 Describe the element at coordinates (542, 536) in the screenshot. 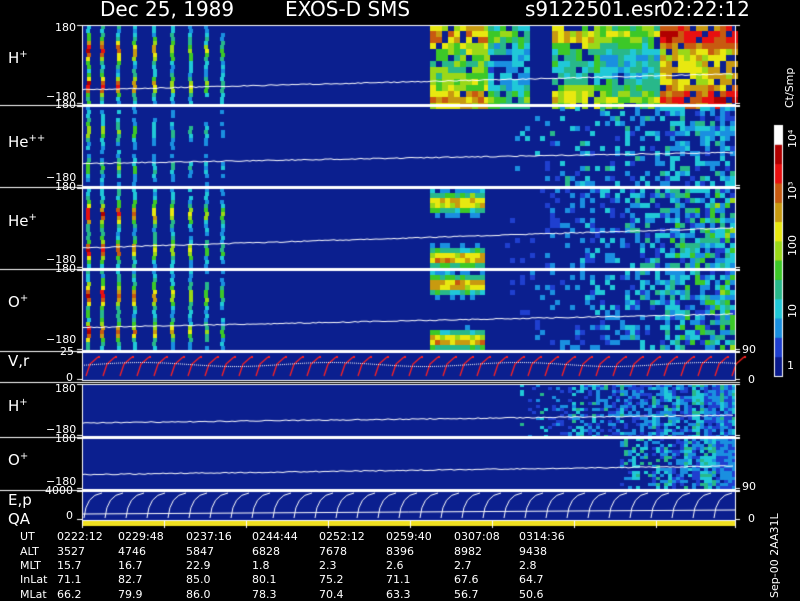

I see `footer-cell: 0314:36` at that location.